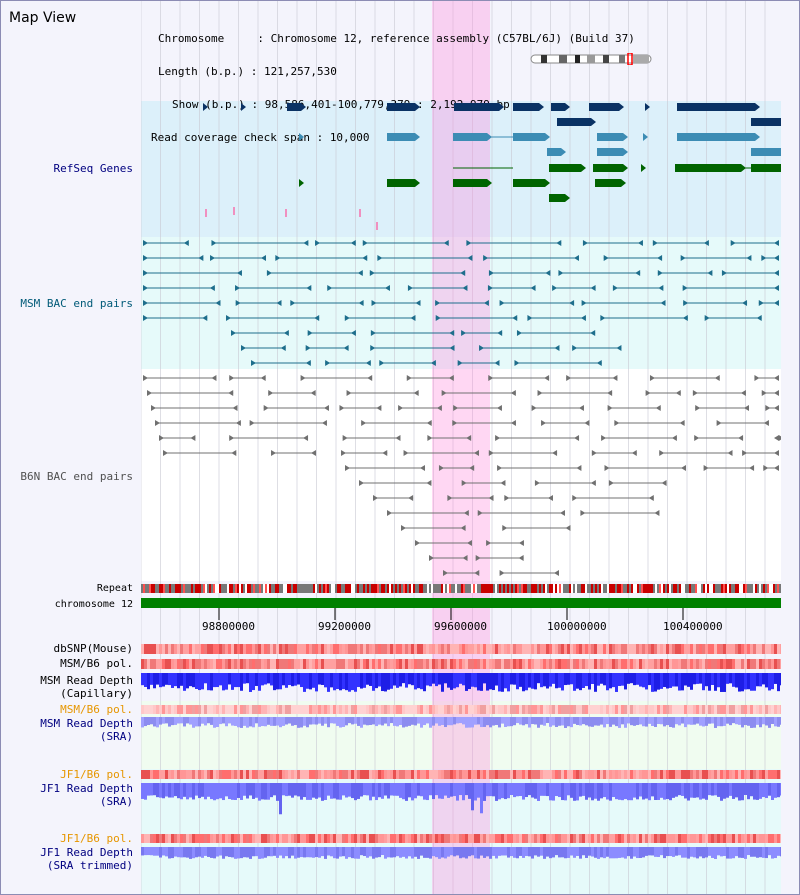 Image resolution: width=800 pixels, height=895 pixels. I want to click on track-label-b6n-bac: B6N BAC end pairs, so click(76, 476).